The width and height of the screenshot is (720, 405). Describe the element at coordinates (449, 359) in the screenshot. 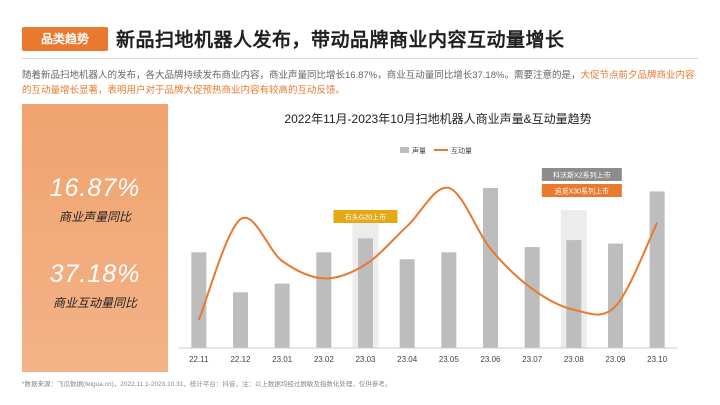

I see `x-tick-label: 23.05` at that location.